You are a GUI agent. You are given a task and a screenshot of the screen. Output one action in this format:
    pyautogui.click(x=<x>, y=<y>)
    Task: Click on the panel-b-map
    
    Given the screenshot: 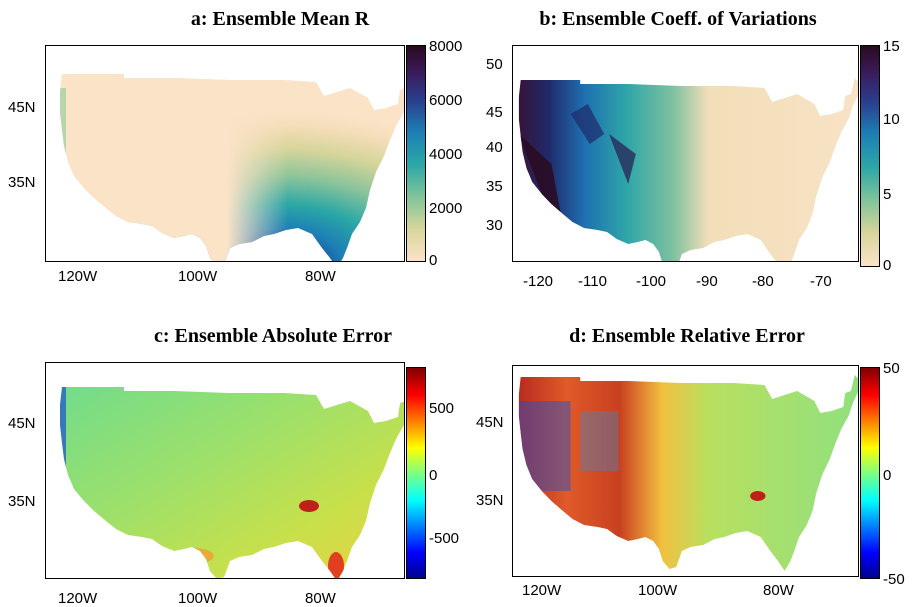 What is the action you would take?
    pyautogui.click(x=685, y=153)
    